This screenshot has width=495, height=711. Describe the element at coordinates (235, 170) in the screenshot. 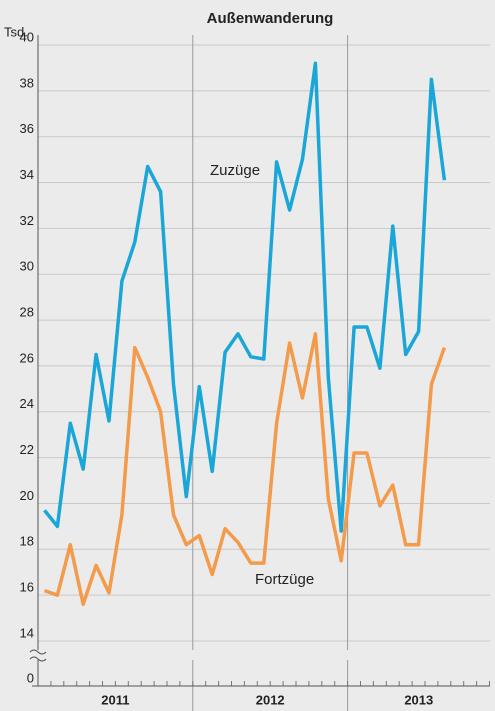

I see `series-label: Zuzüge` at that location.